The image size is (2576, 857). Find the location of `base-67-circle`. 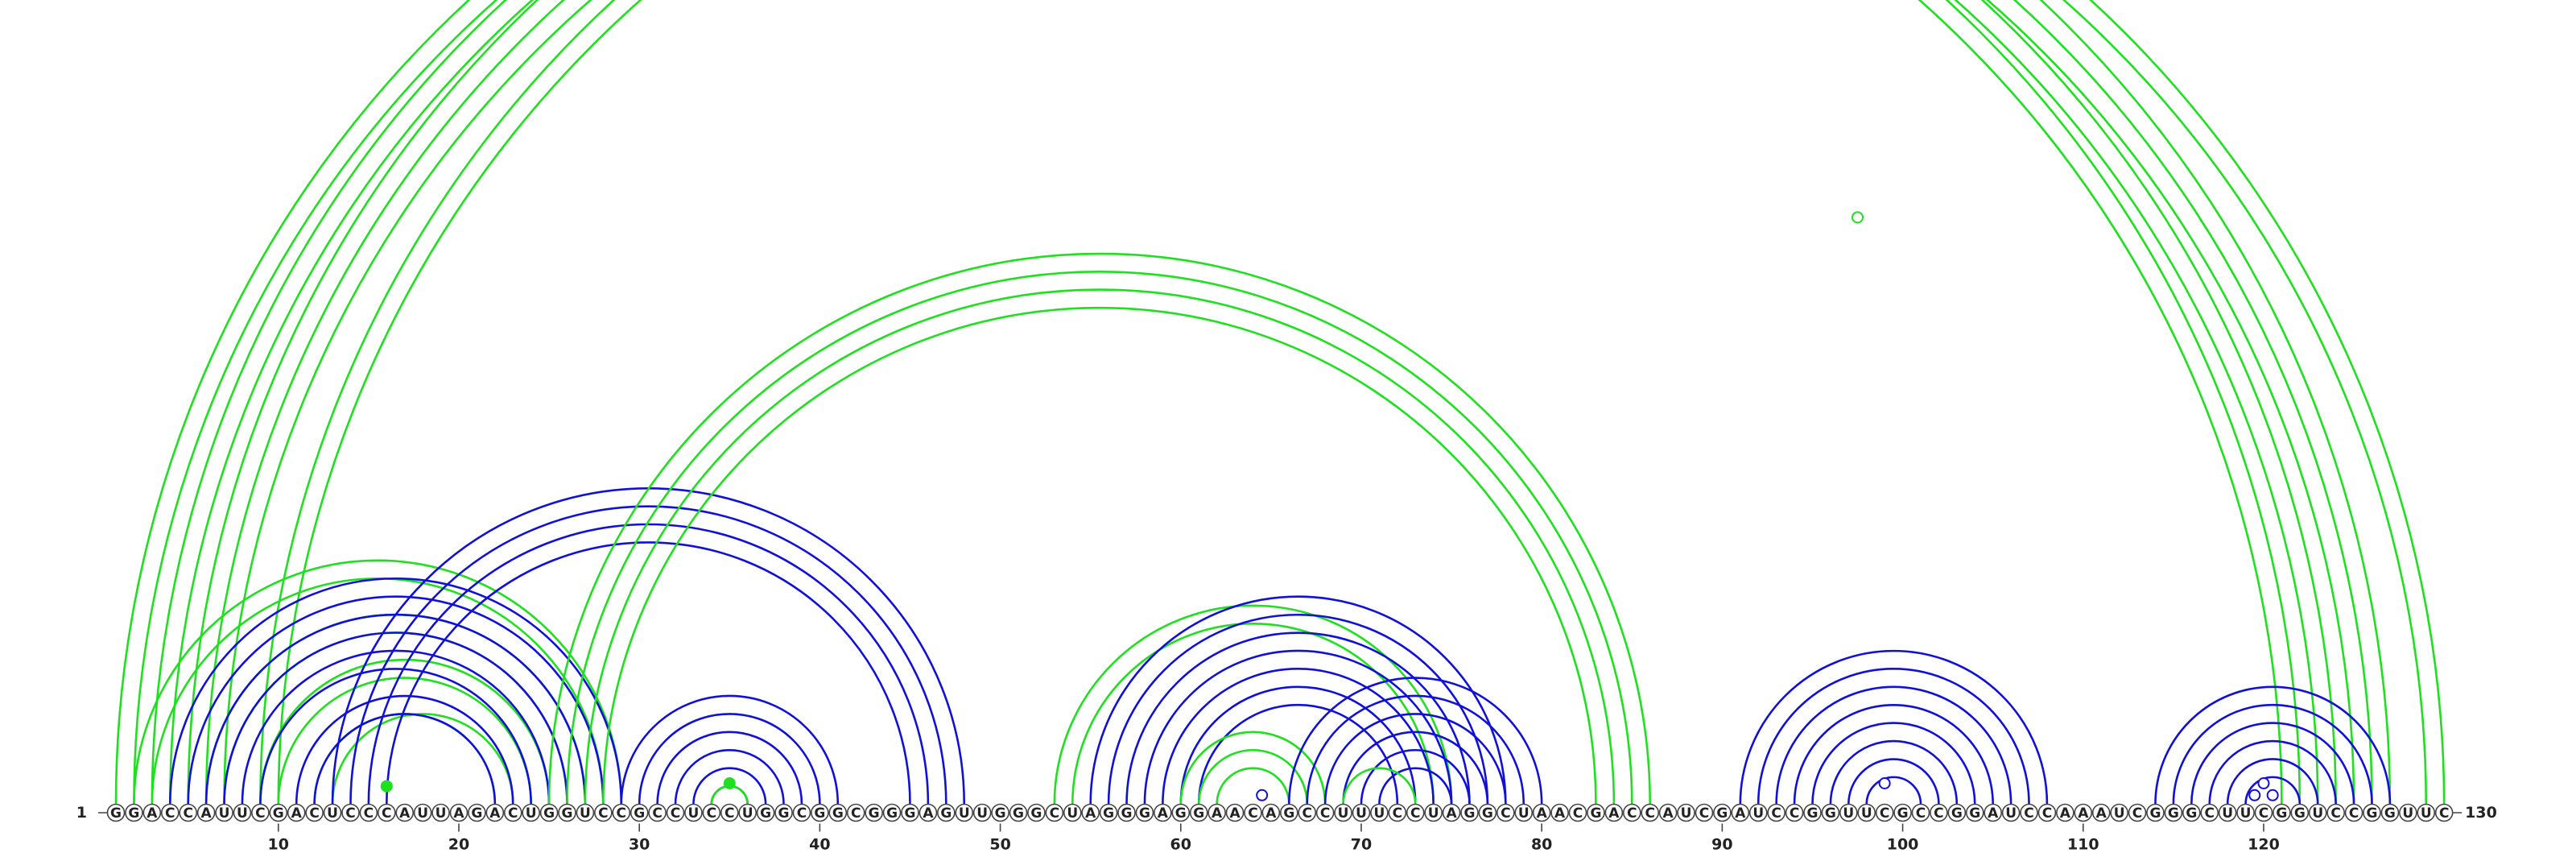

base-67-circle is located at coordinates (1307, 812).